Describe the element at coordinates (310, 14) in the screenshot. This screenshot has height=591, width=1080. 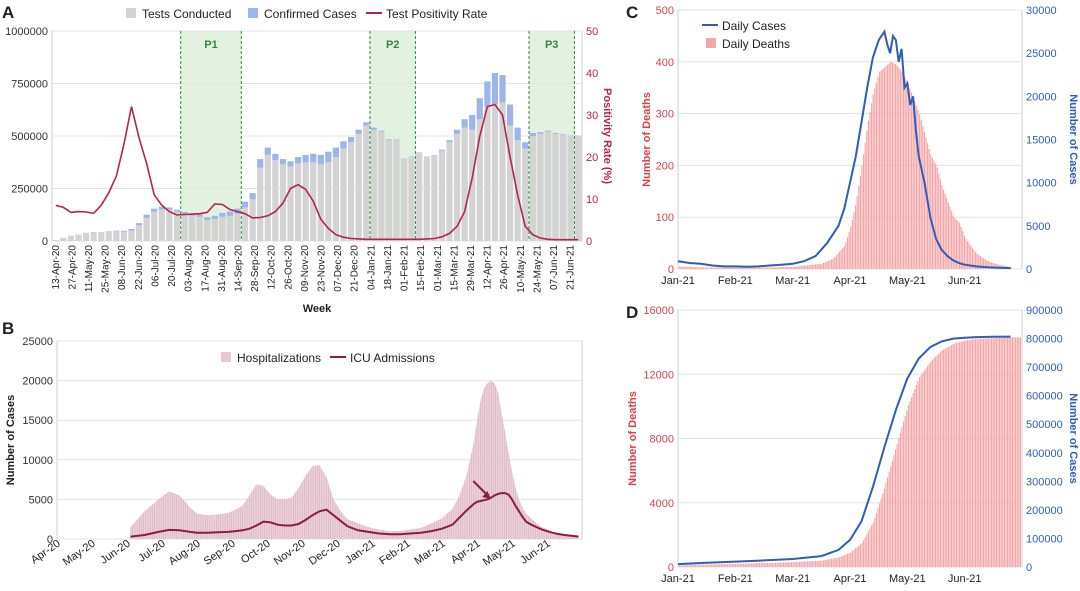
I see `panel-a-legend-label: Confirmed Cases` at that location.